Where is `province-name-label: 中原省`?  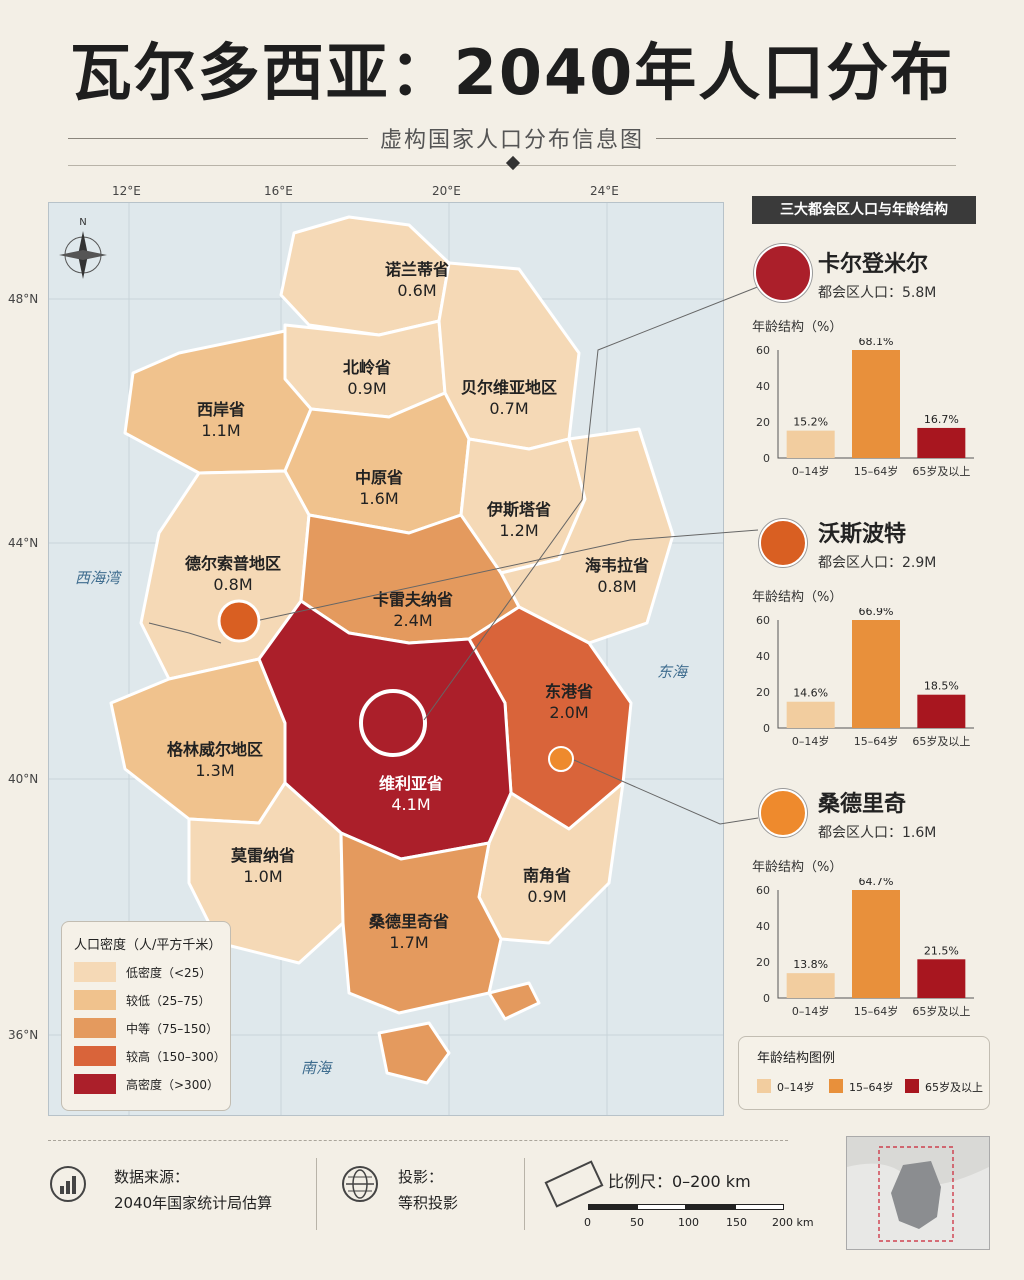 province-name-label: 中原省 is located at coordinates (379, 477).